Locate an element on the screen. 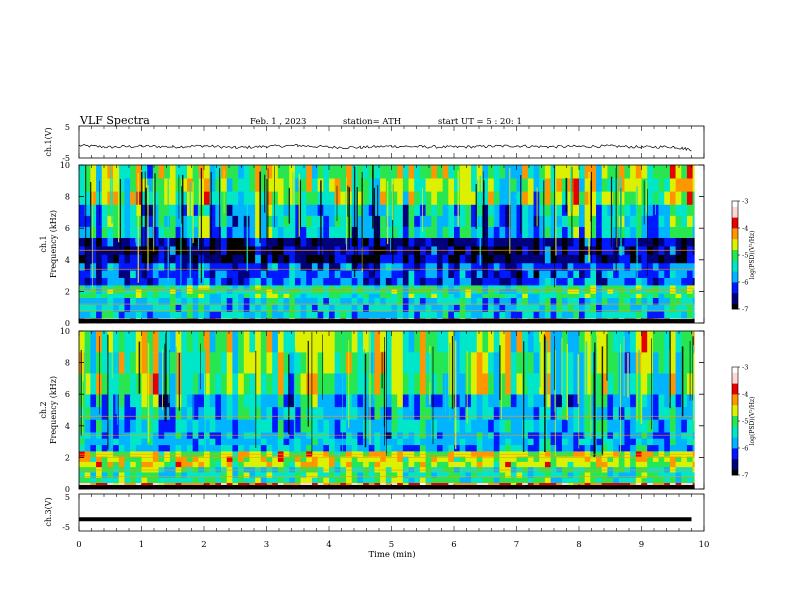 The height and width of the screenshot is (616, 792). frequency-tick-label: 10 is located at coordinates (65, 165).